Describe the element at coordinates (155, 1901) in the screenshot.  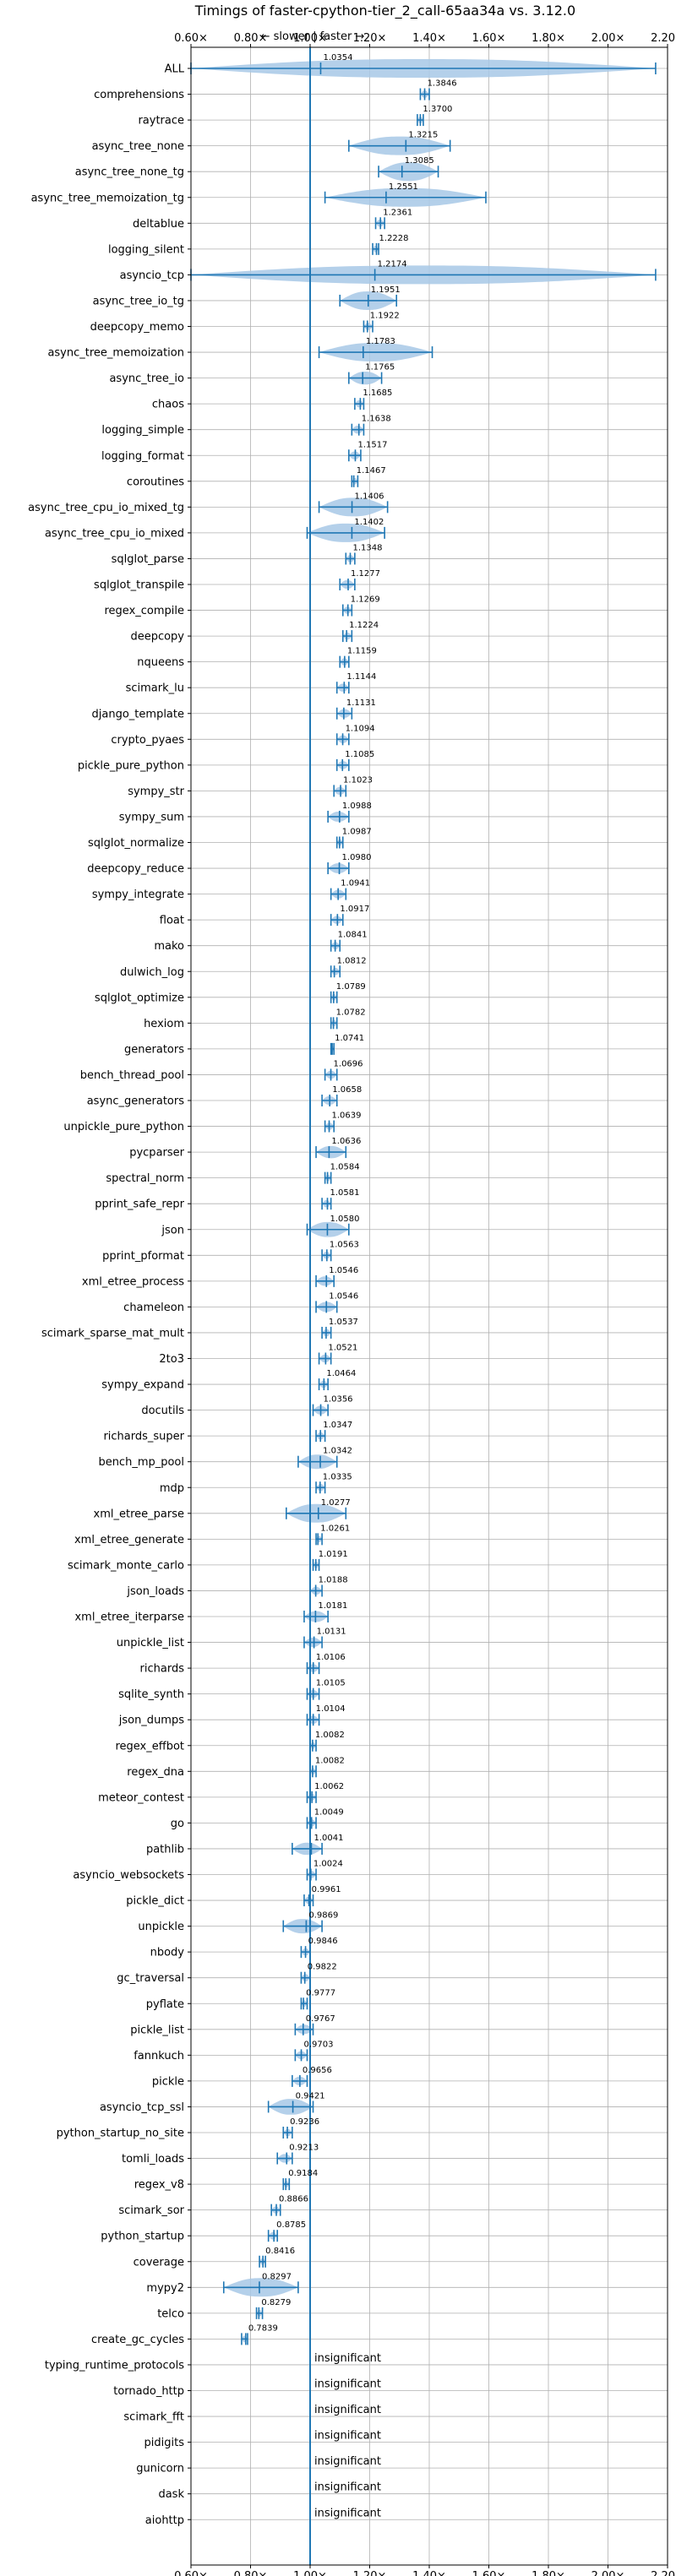
I see `category-label: pickle_dict` at that location.